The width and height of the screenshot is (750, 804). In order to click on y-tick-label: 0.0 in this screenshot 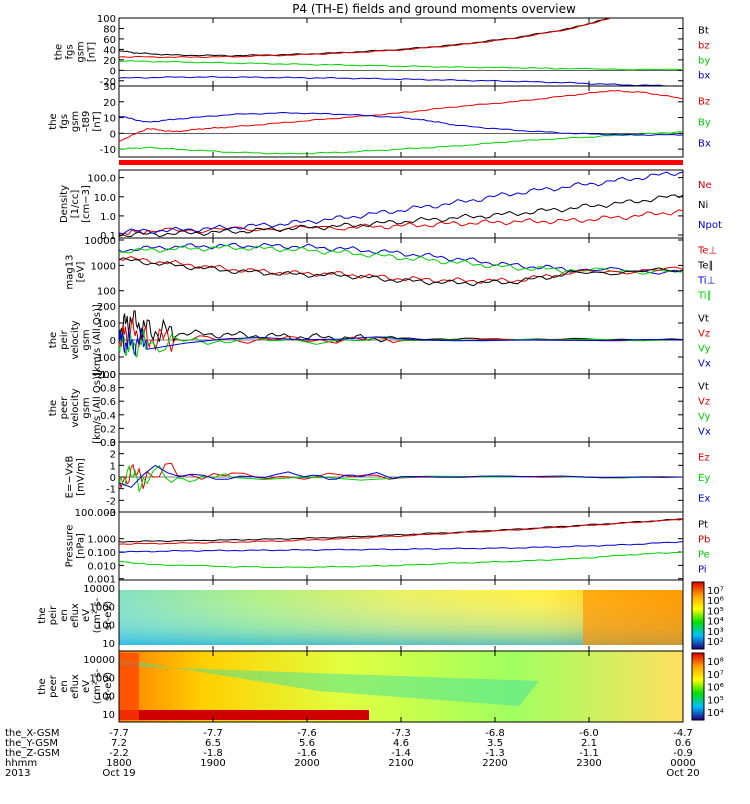, I will do `click(108, 443)`.